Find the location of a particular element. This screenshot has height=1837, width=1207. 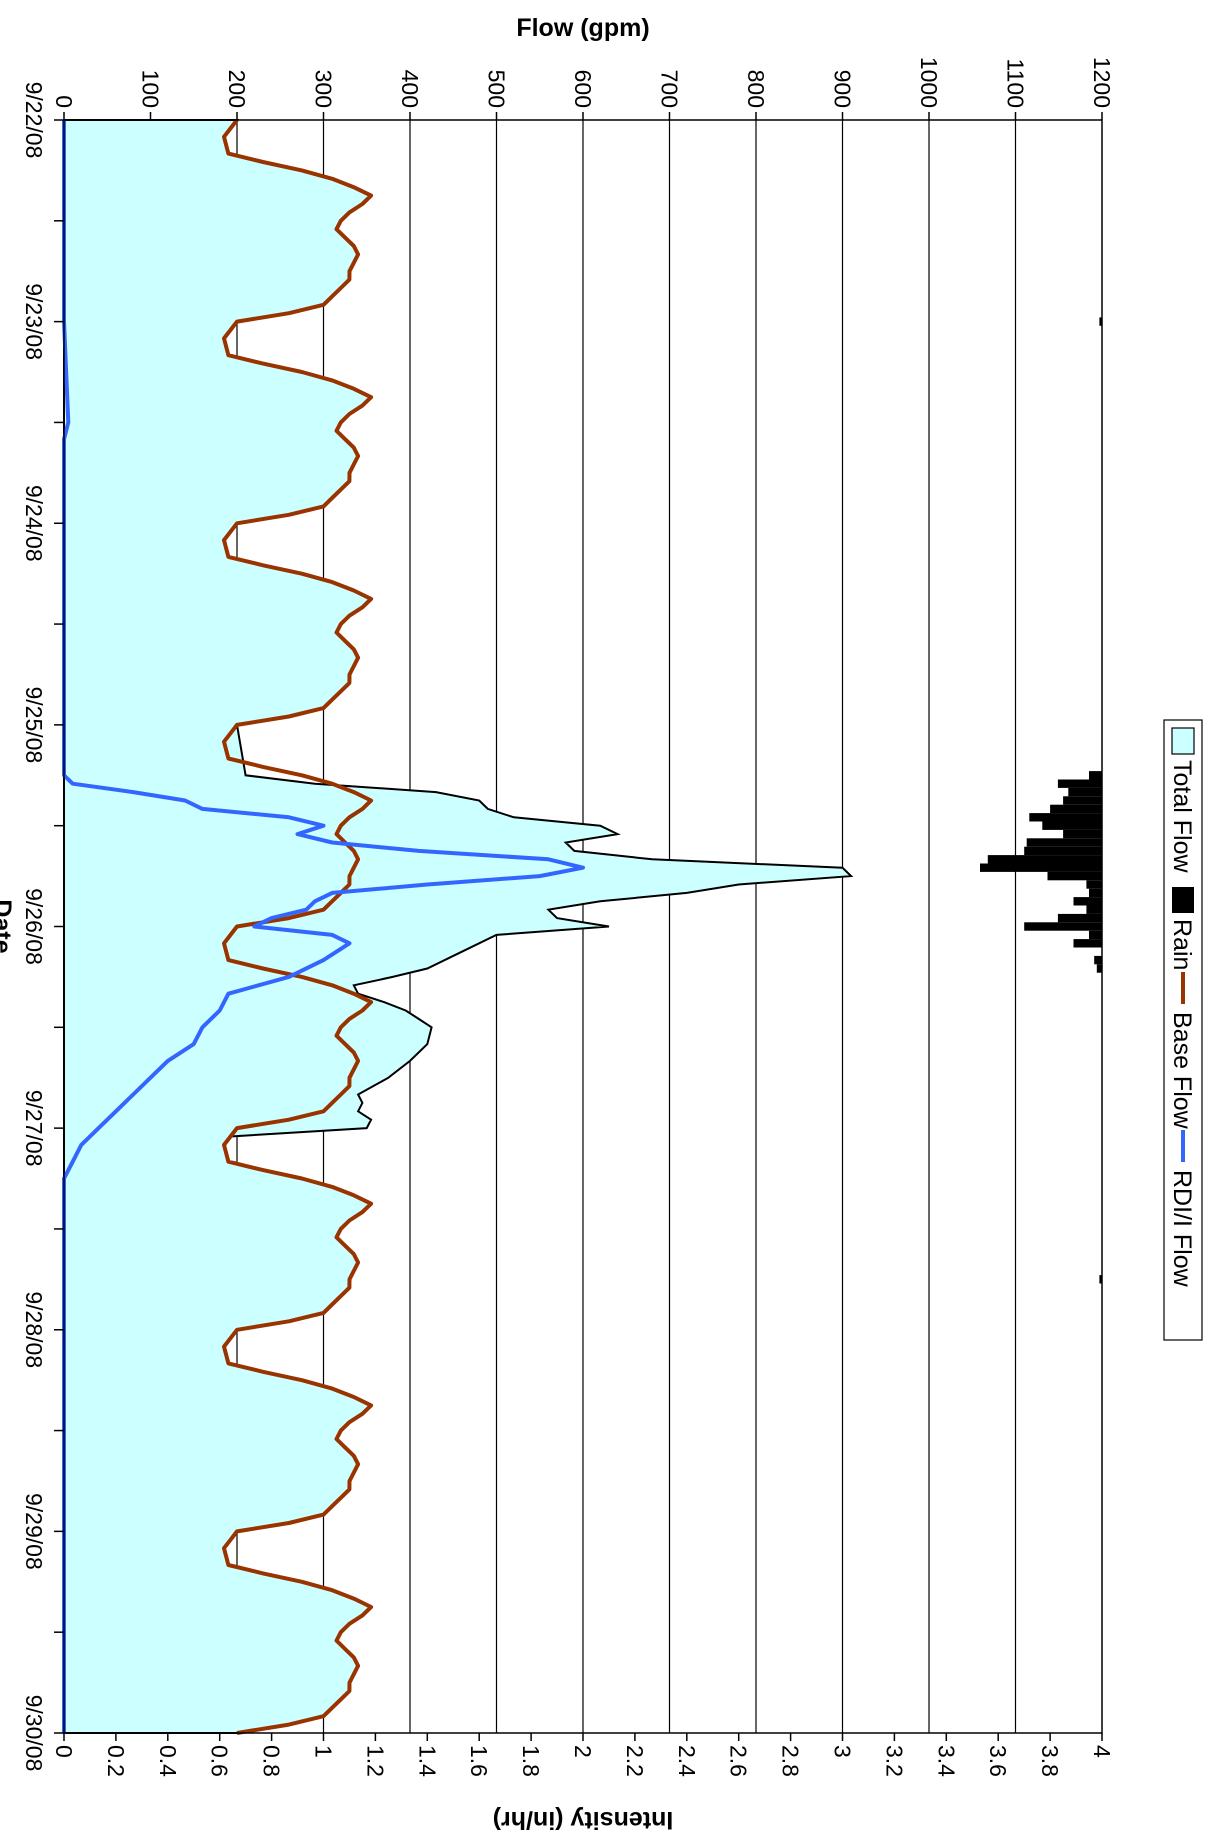

x-tick-label: 9/26/08 is located at coordinates (34, 926).